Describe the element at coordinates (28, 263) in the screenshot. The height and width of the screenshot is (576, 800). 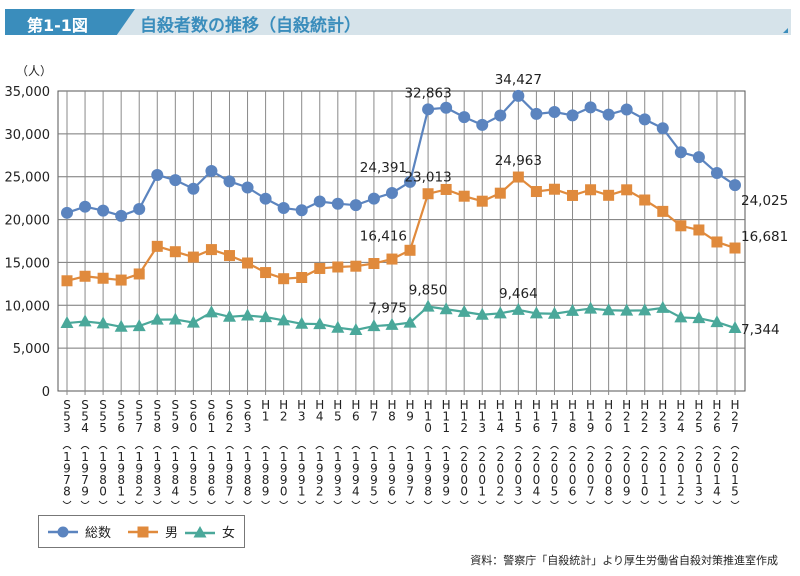
I see `y-tick-label: 15,000` at that location.